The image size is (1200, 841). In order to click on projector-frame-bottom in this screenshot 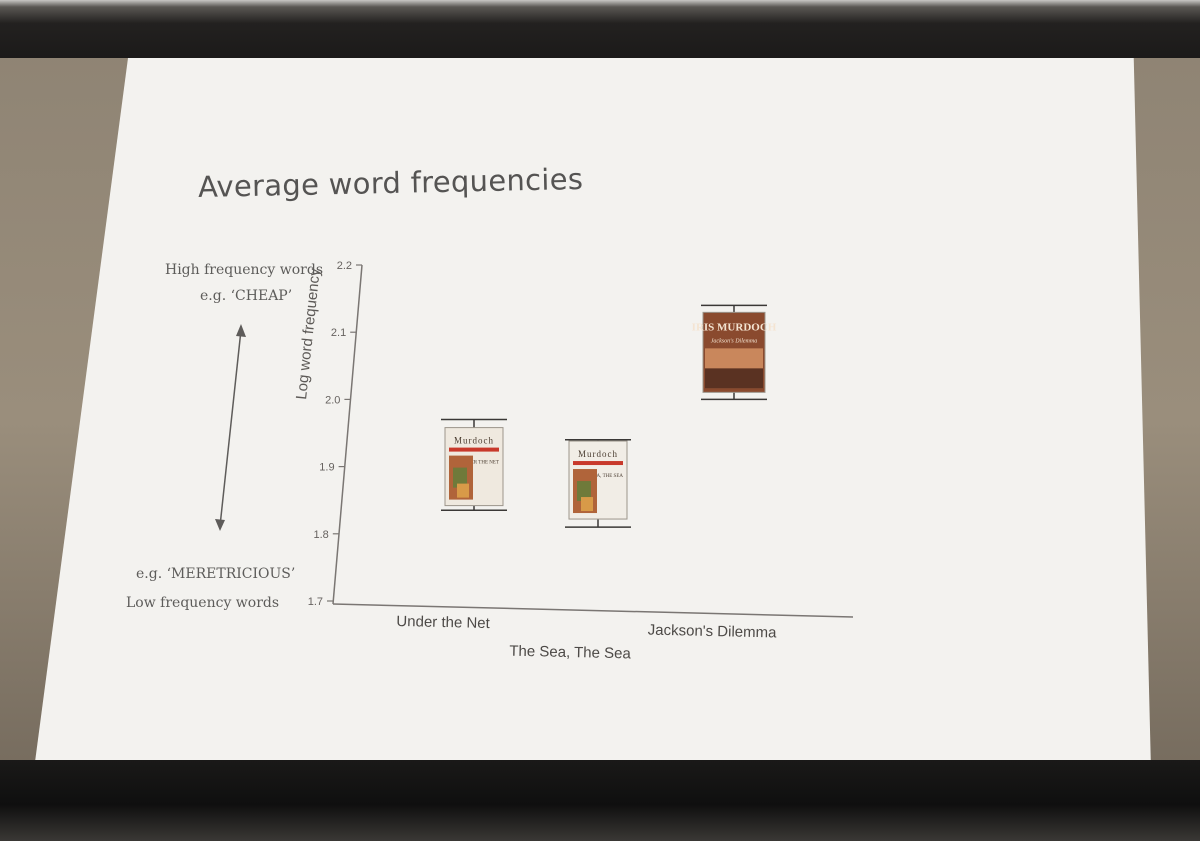, I will do `click(600, 800)`.